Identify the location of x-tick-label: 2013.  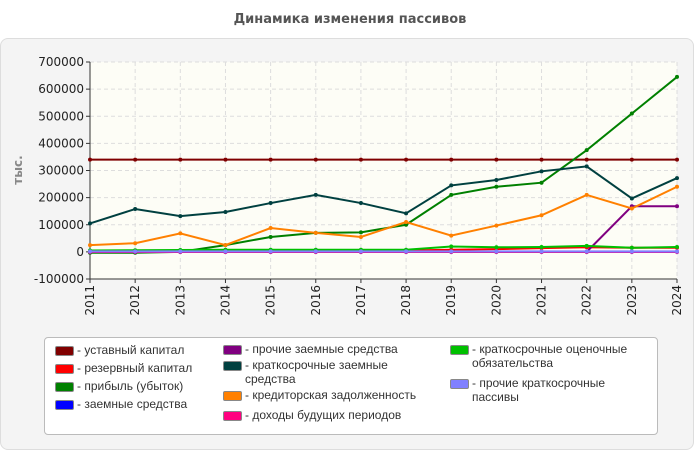
(180, 300).